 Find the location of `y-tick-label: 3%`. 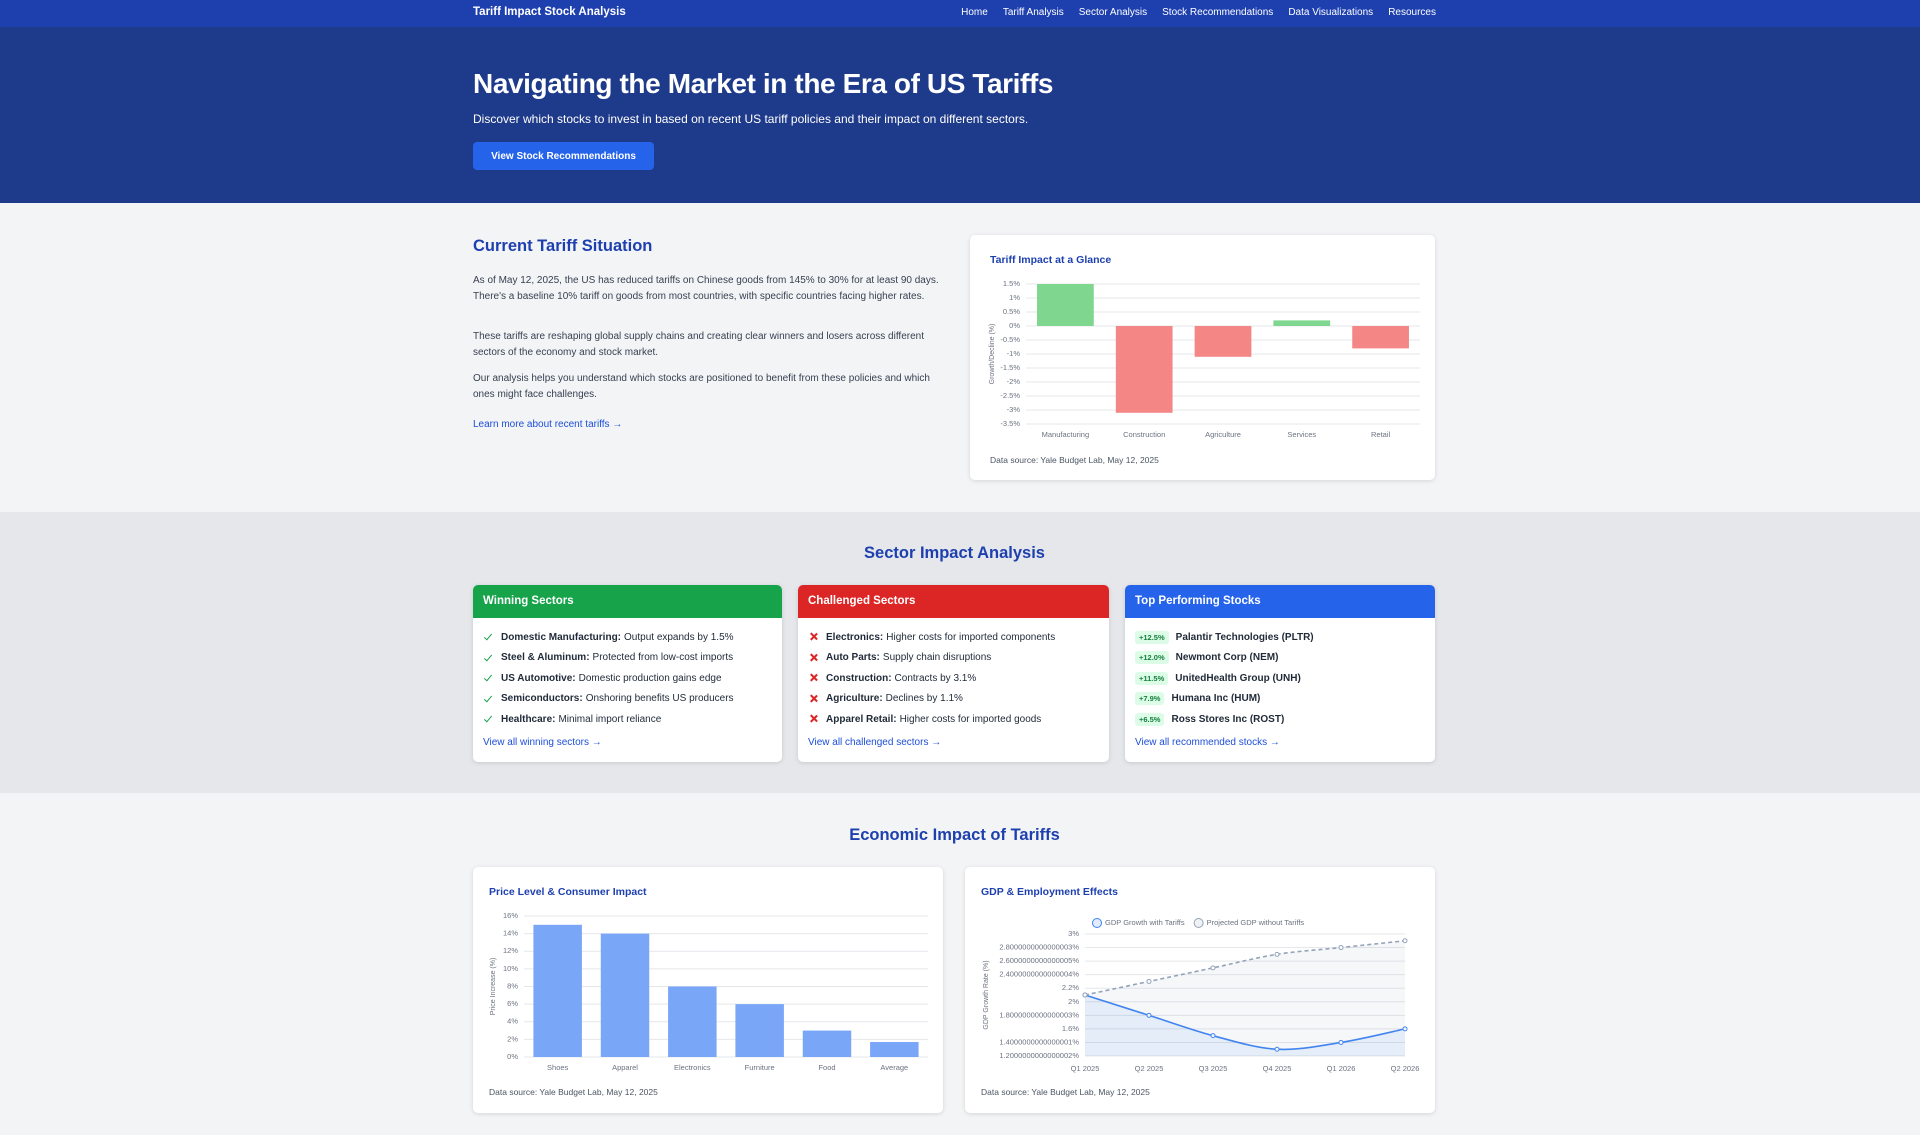

y-tick-label: 3% is located at coordinates (1073, 933).